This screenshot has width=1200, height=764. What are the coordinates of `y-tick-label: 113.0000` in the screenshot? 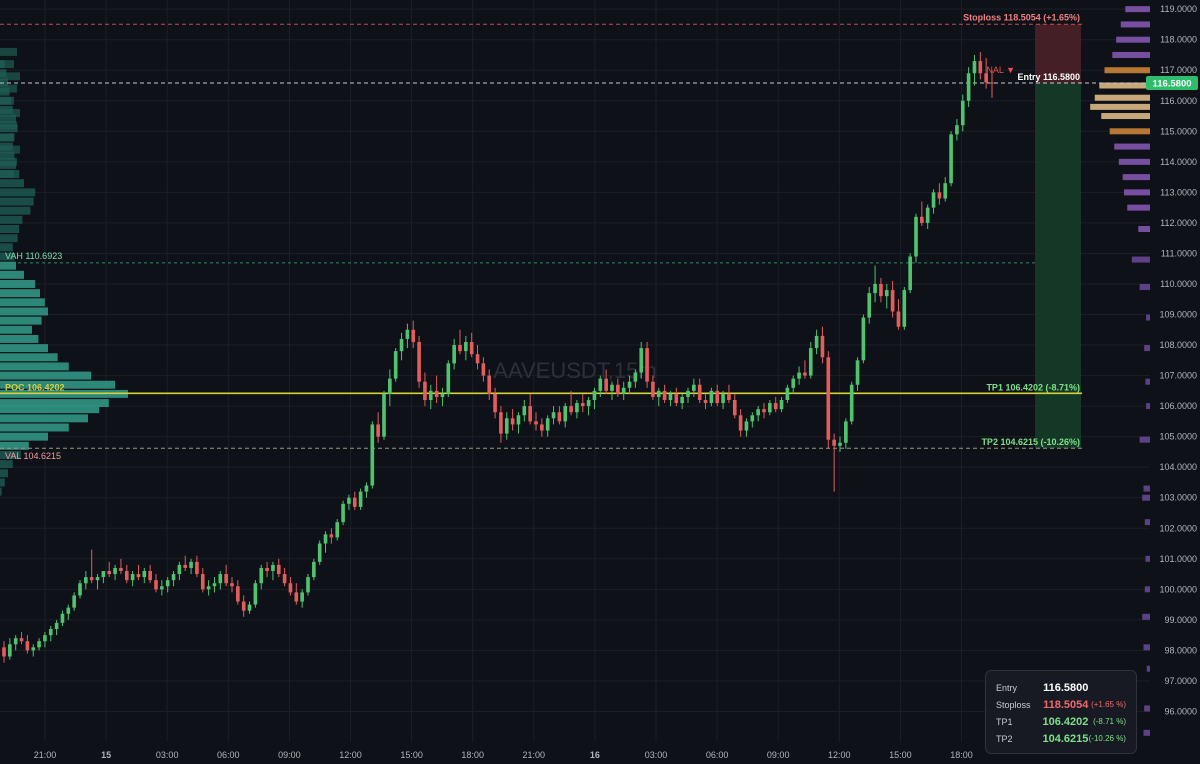 It's located at (1178, 192).